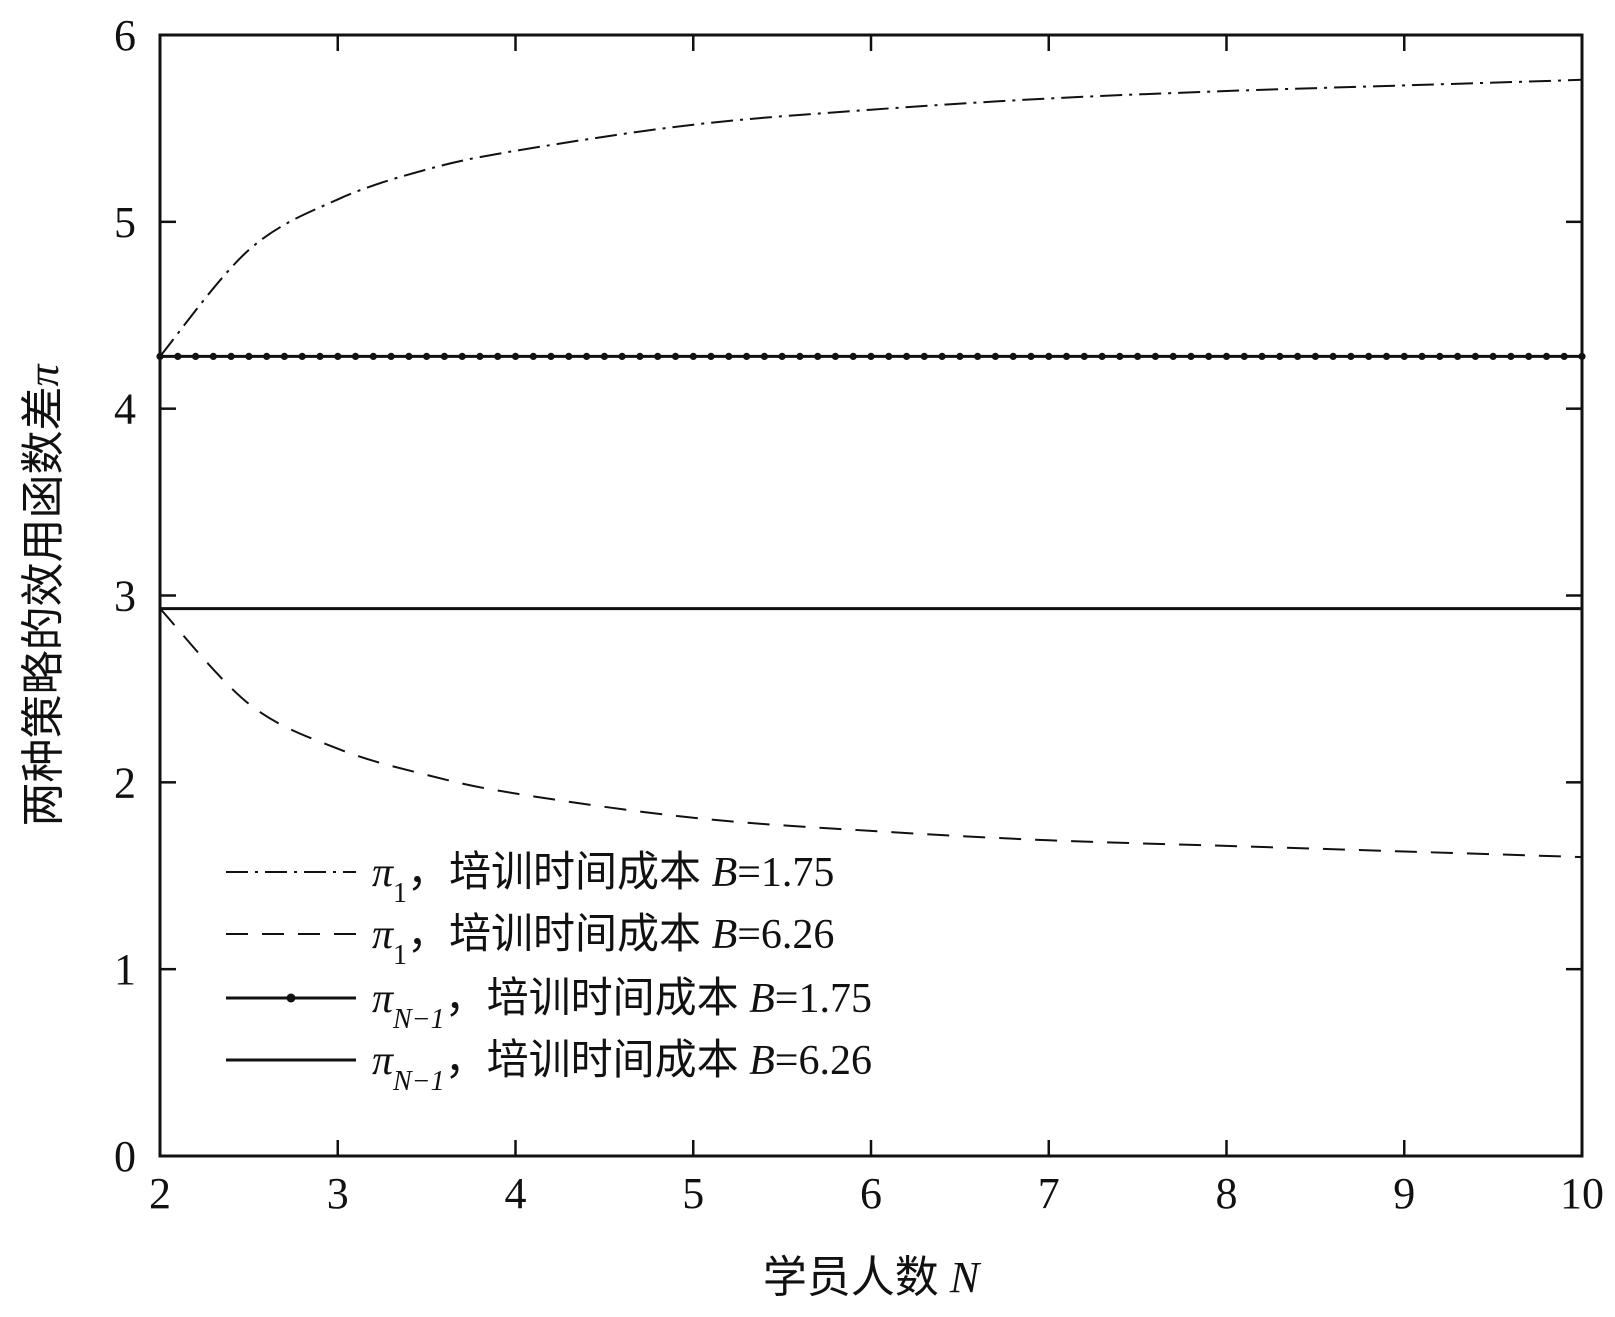 Image resolution: width=1615 pixels, height=1317 pixels. I want to click on x-tick-label: 6, so click(871, 1193).